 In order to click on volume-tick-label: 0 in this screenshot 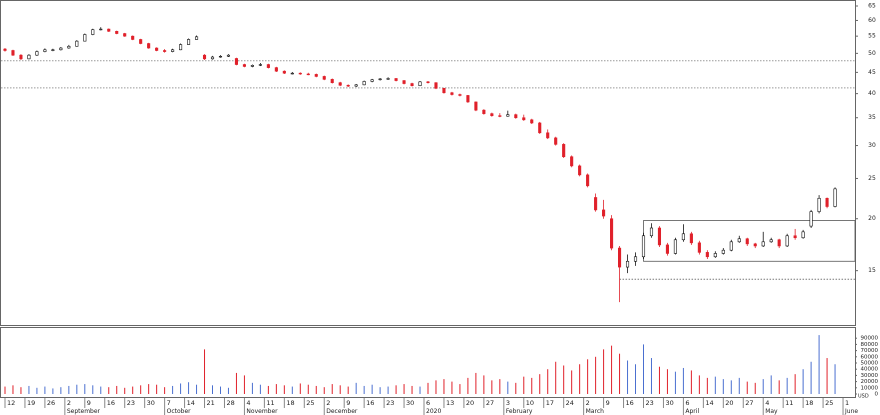, I will do `click(877, 395)`.